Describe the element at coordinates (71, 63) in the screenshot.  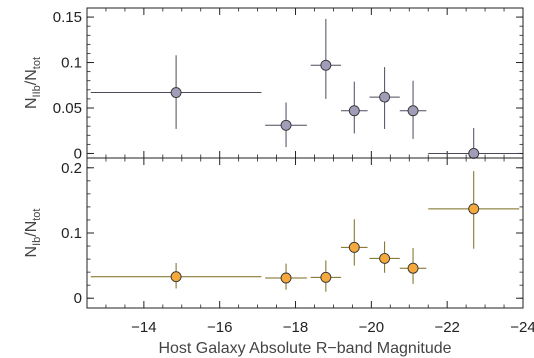
I see `y-tick-label-top: 0.1` at that location.